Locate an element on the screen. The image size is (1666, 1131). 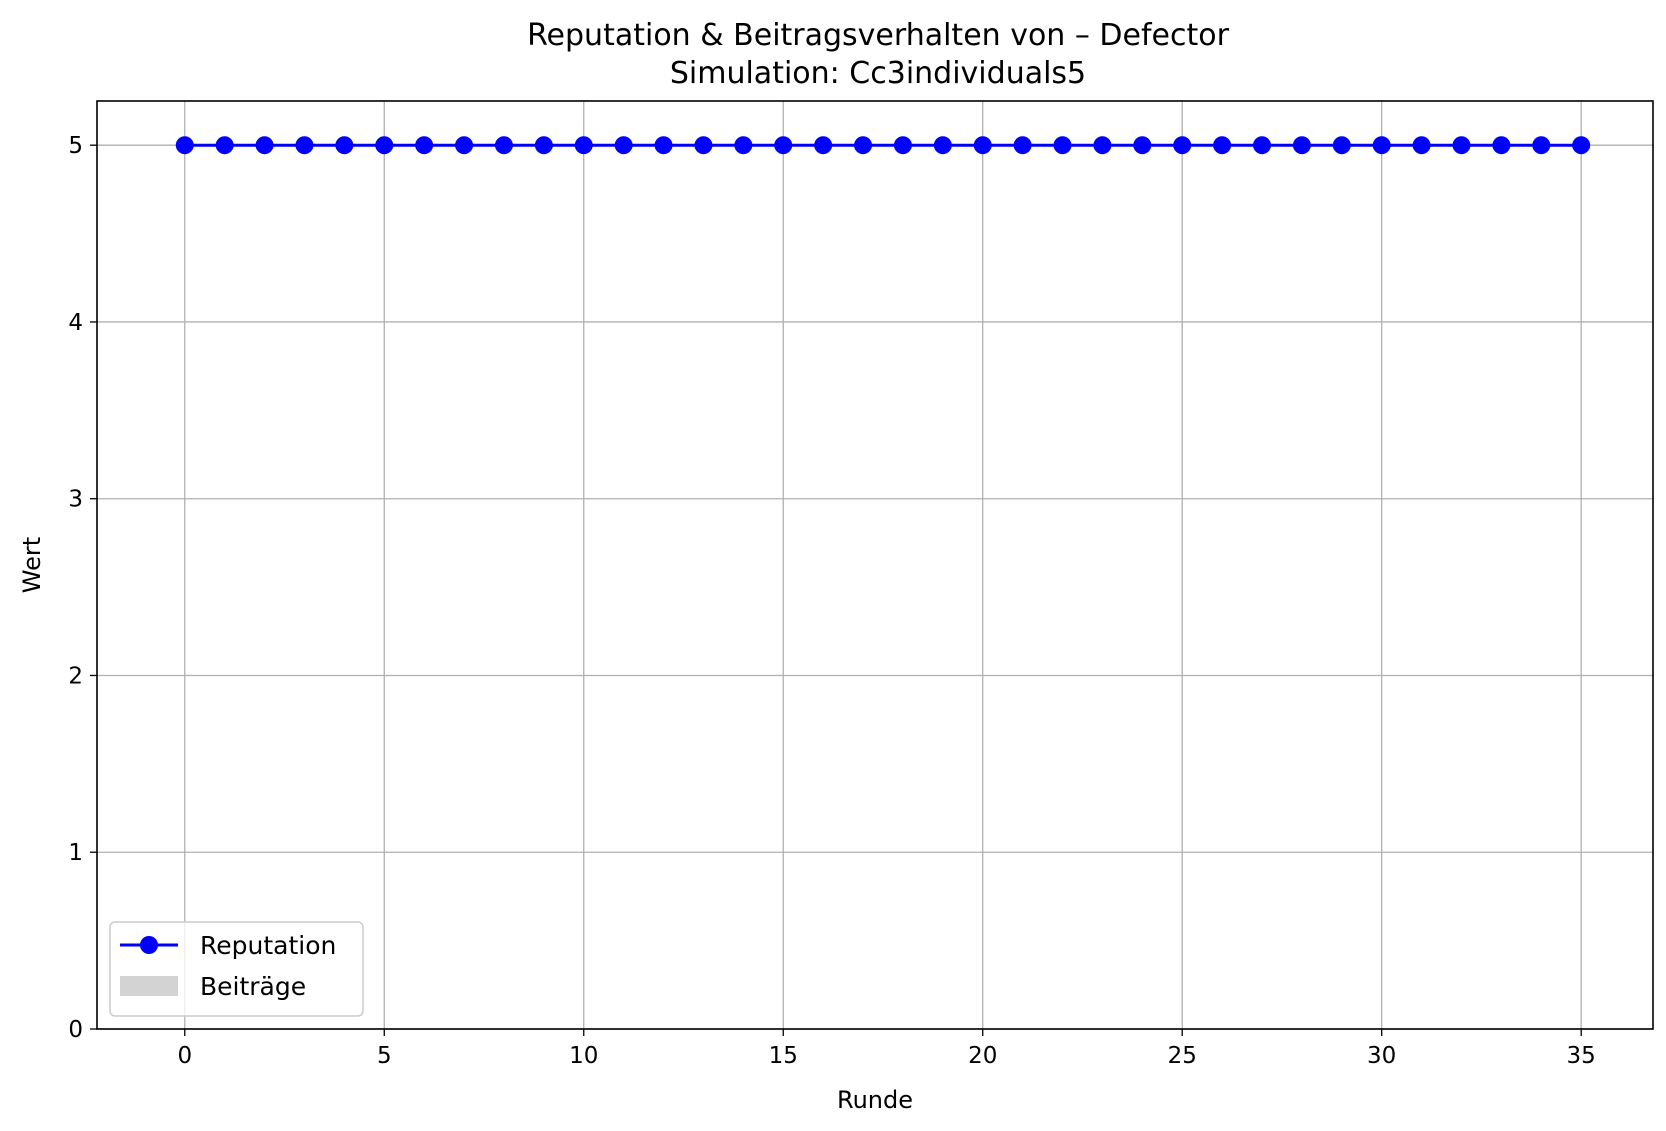
x-tick-label: 15 is located at coordinates (783, 1056).